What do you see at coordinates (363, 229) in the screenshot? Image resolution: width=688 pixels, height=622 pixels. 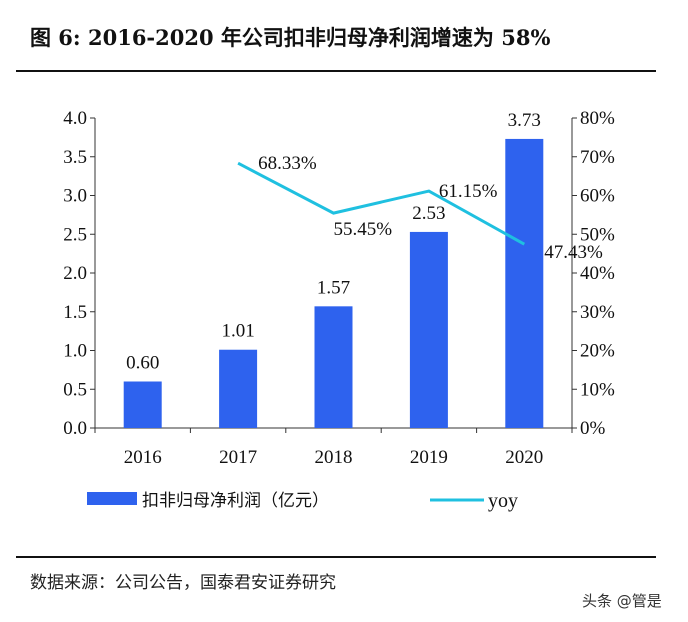 I see `yoy-label: 55.45%` at bounding box center [363, 229].